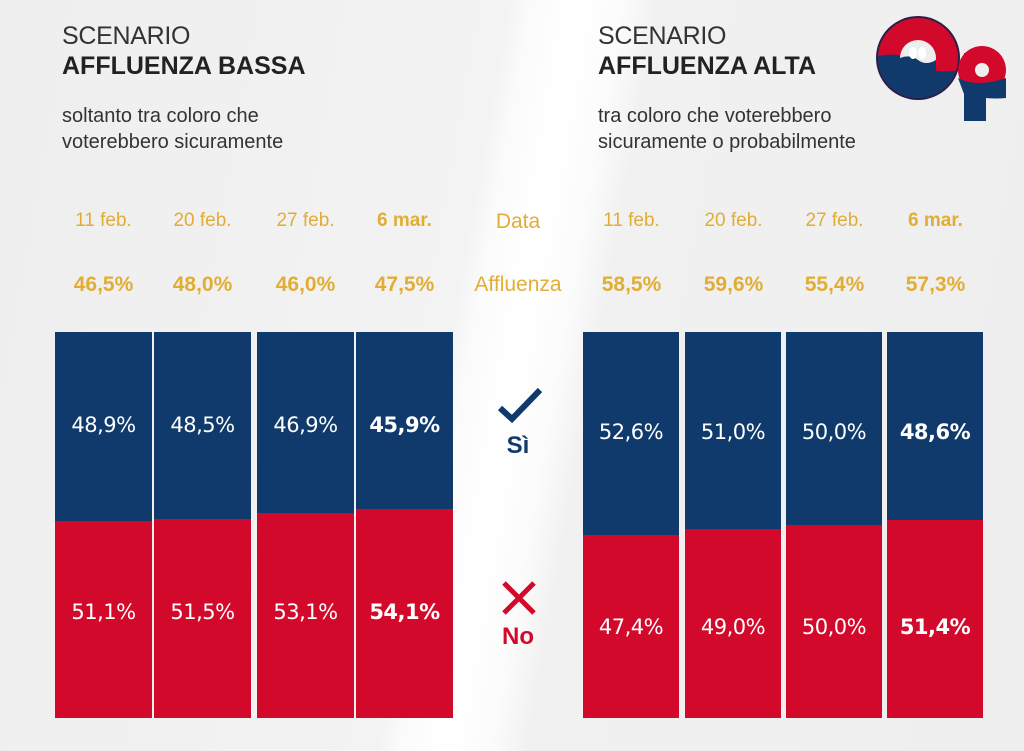  I want to click on left-bar-no-value: 51,5%, so click(202, 612).